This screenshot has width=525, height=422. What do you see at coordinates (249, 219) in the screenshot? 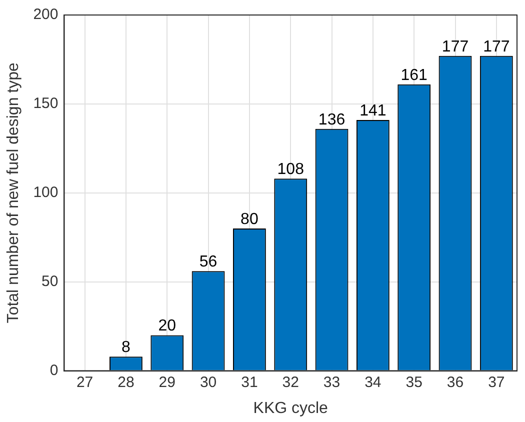
I see `data-label: 80` at bounding box center [249, 219].